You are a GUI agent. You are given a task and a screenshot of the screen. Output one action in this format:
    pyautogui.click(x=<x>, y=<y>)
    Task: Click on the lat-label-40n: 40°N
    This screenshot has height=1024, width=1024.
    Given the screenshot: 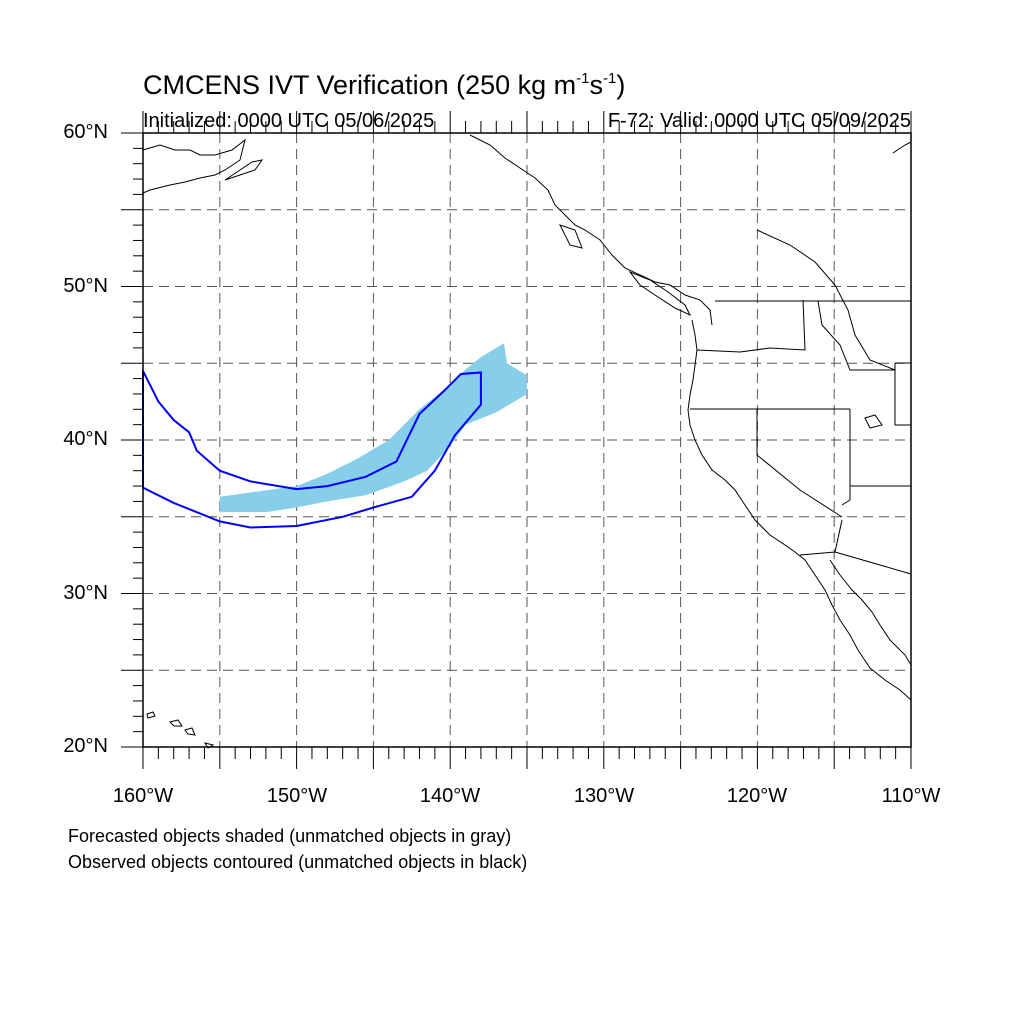 What is the action you would take?
    pyautogui.click(x=85, y=439)
    